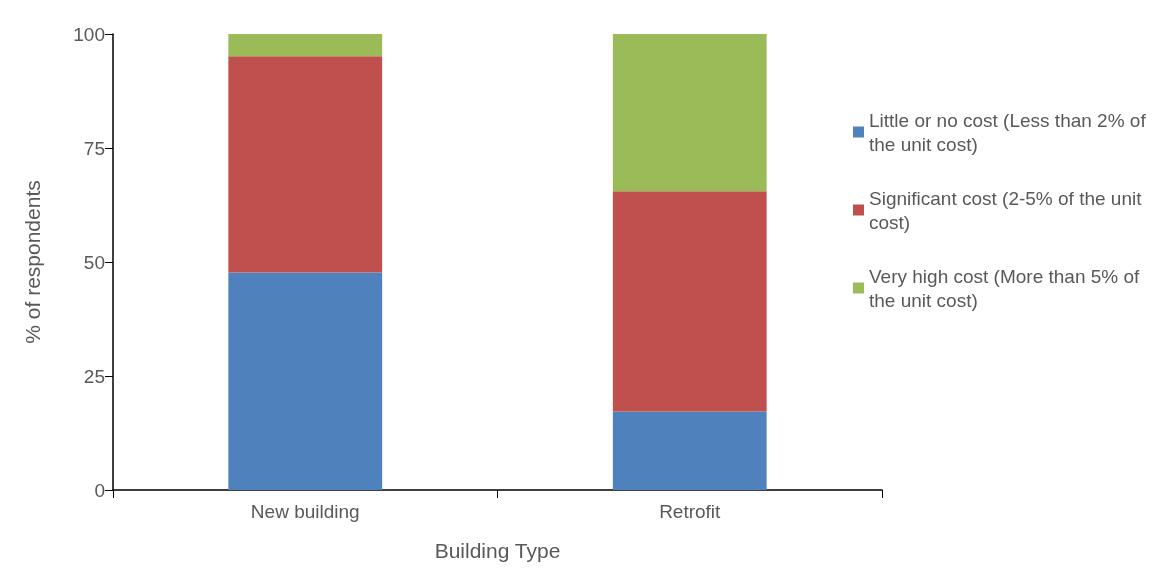 This screenshot has height=576, width=1174. What do you see at coordinates (94, 262) in the screenshot?
I see `y-tick-label: 50` at bounding box center [94, 262].